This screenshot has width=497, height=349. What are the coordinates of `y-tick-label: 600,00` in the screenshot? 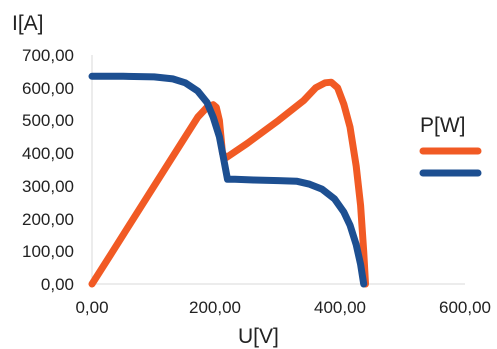 It's located at (48, 88).